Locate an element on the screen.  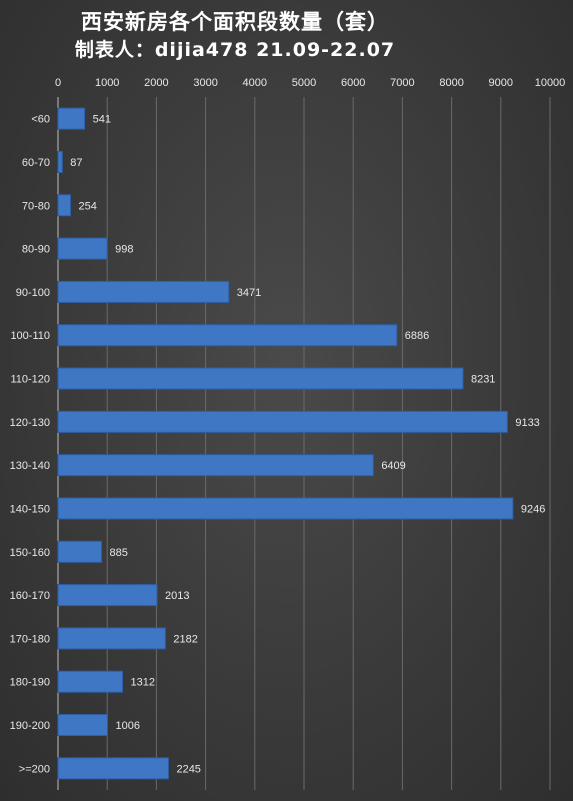
y-category-label: 150-160 is located at coordinates (30, 553).